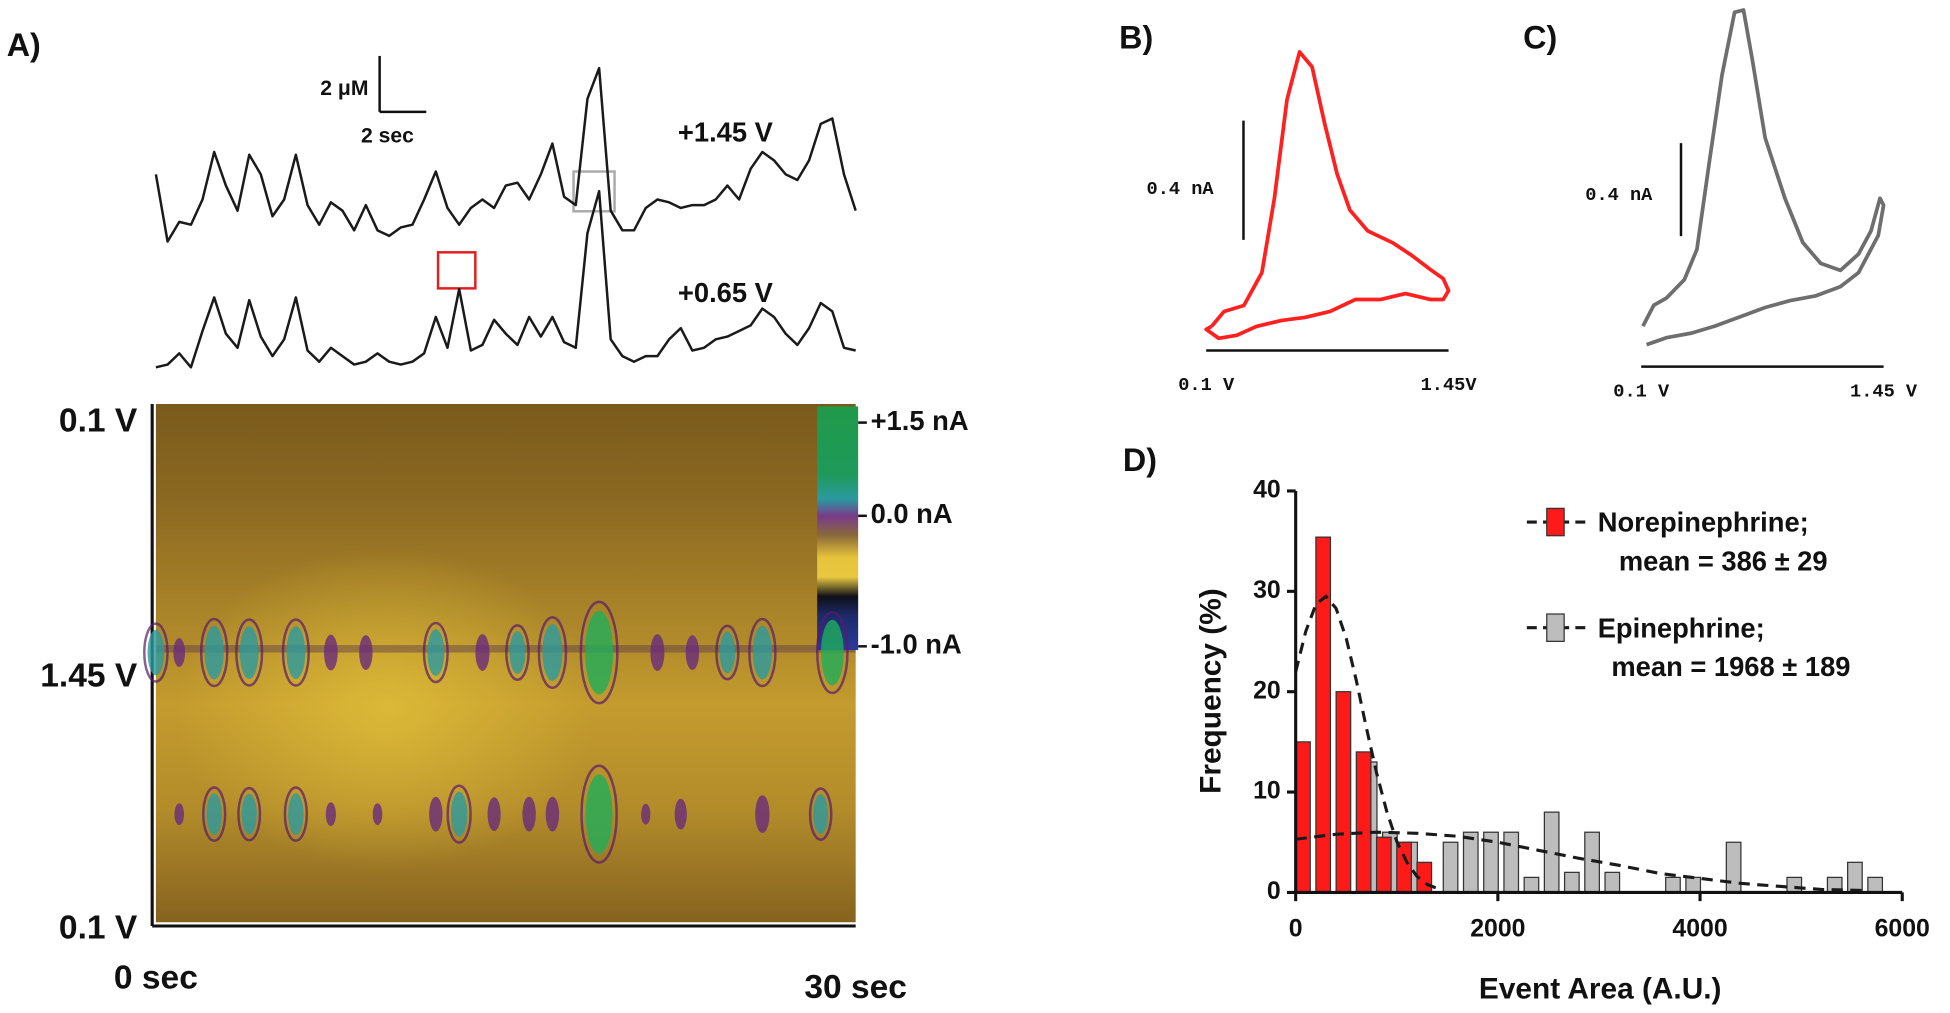 The width and height of the screenshot is (1950, 1013). What do you see at coordinates (456, 270) in the screenshot?
I see `highlight-box` at bounding box center [456, 270].